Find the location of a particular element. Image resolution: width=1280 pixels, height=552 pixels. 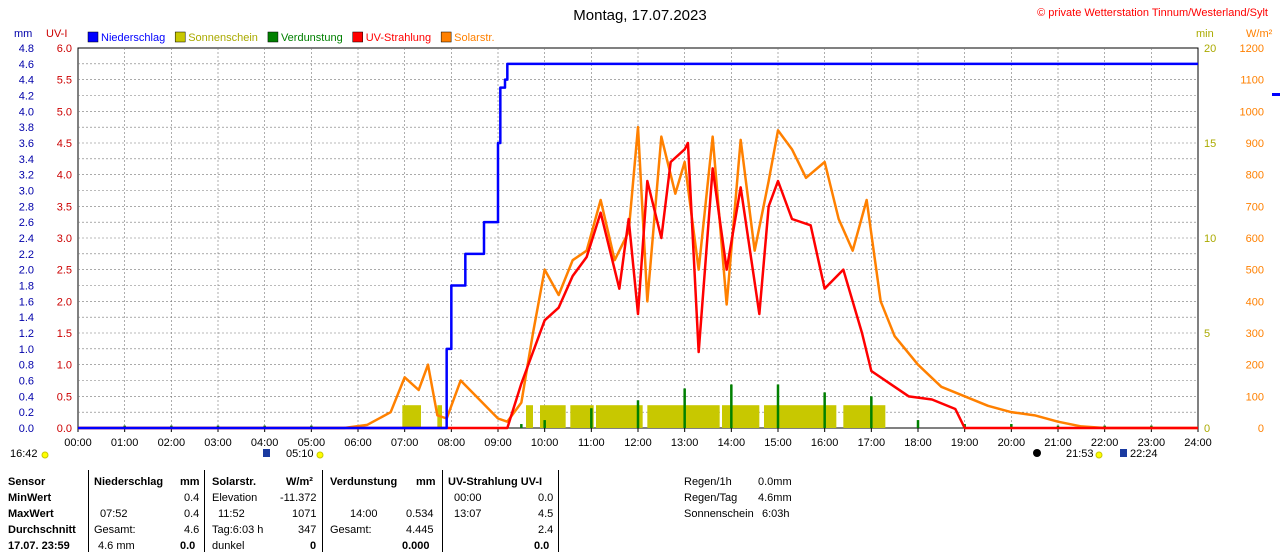

unit-uv: UV-I is located at coordinates (56, 34).